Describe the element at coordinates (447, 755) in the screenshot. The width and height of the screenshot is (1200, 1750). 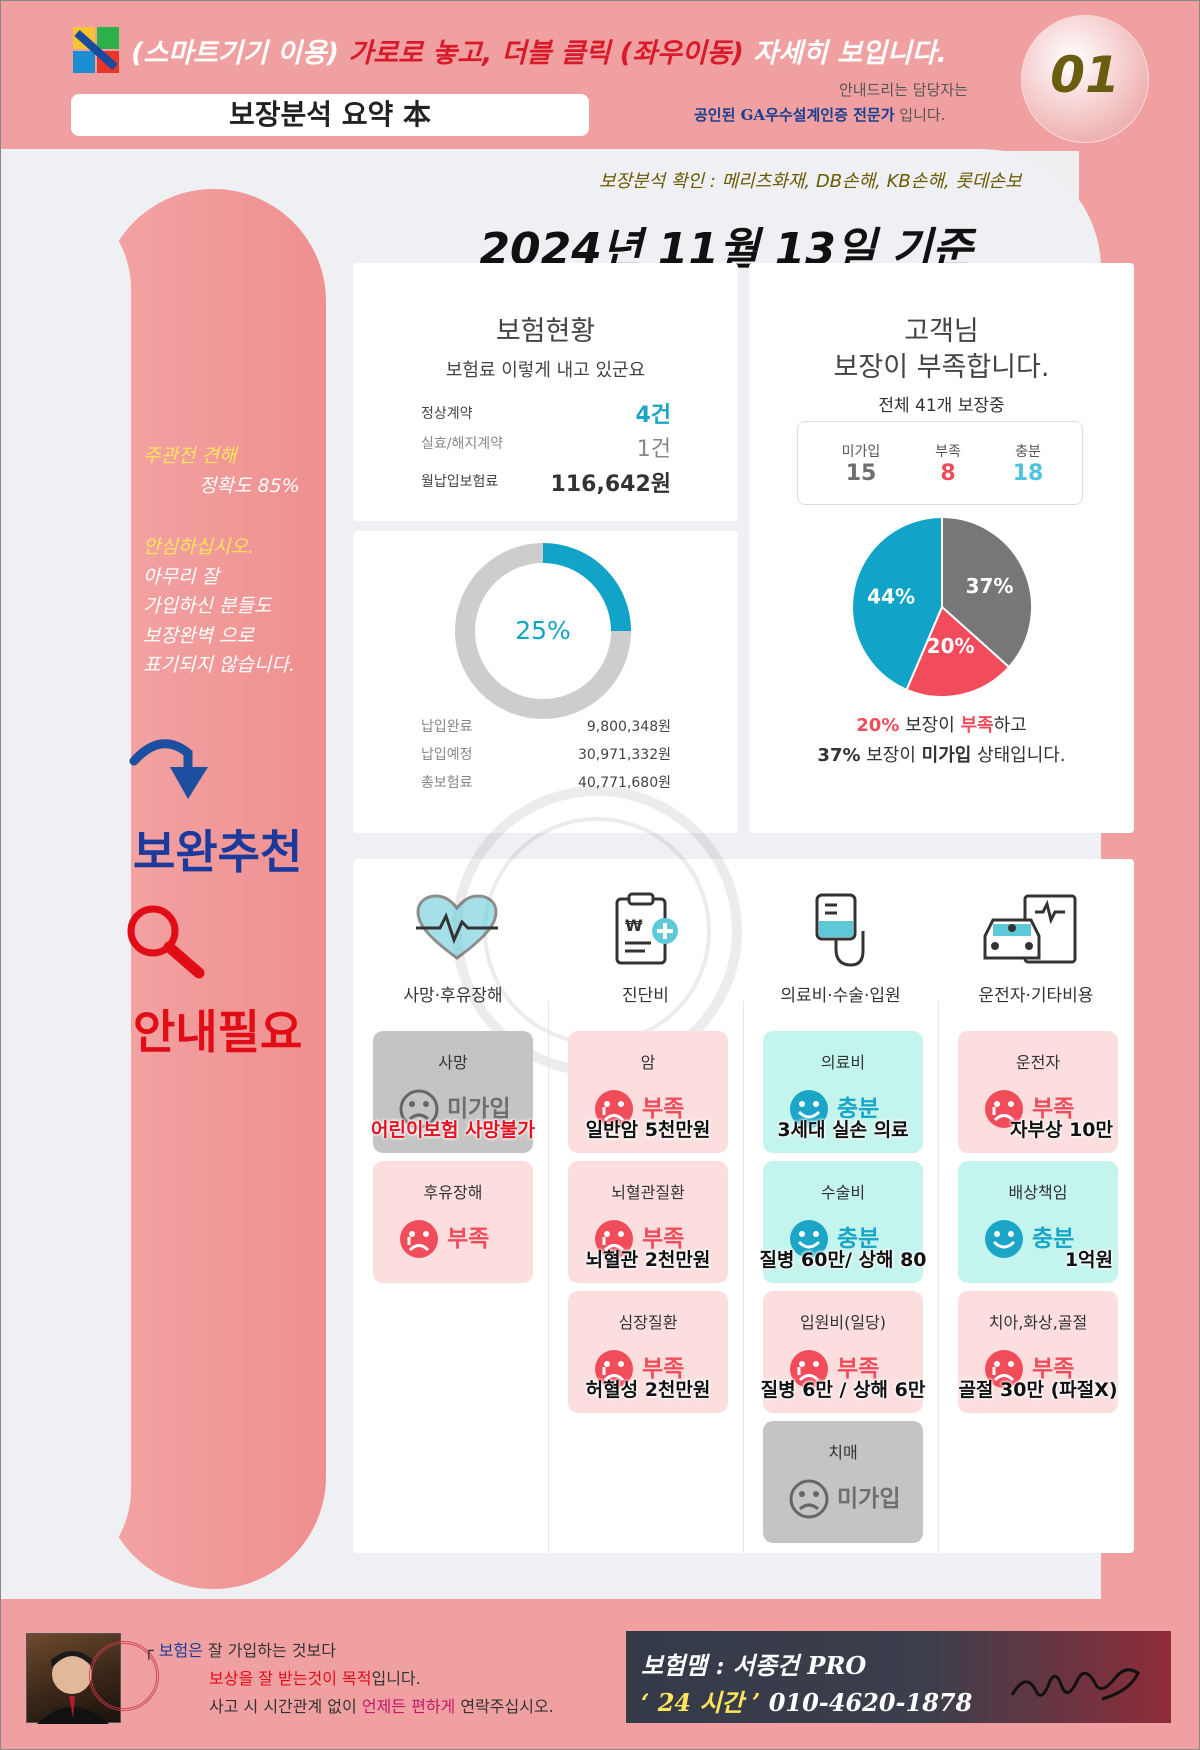
I see `scheduled-label: 납입예정` at that location.